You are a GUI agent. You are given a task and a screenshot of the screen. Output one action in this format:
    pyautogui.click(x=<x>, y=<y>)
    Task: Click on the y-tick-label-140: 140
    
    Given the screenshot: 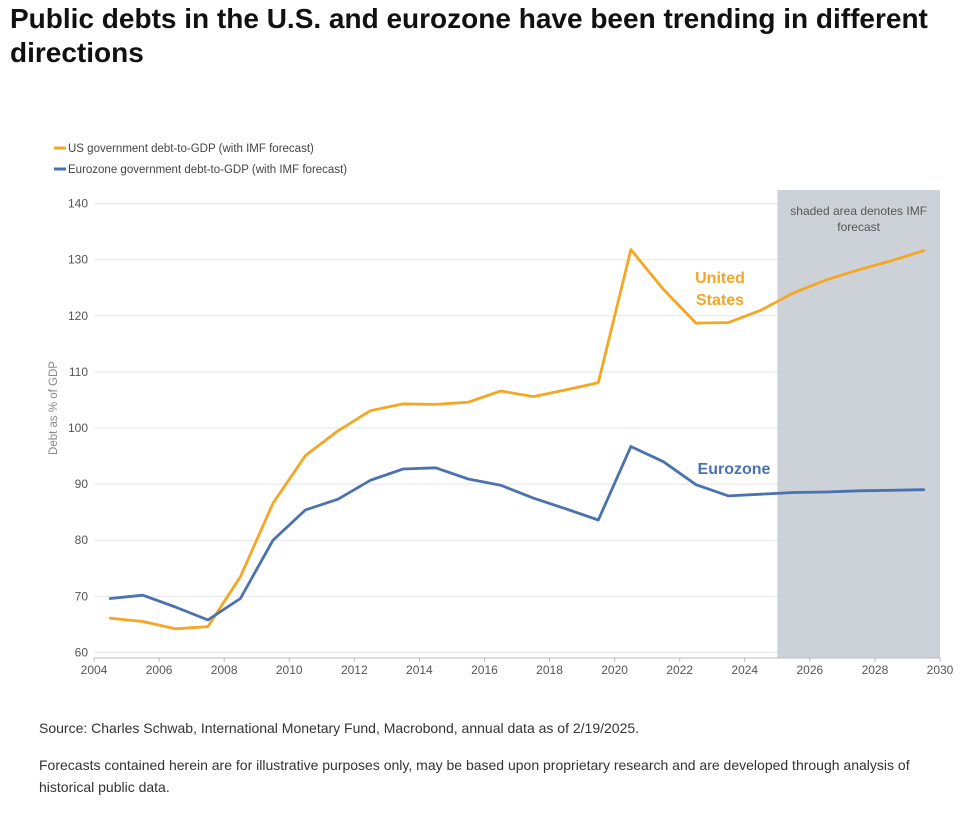 What is the action you would take?
    pyautogui.click(x=78, y=204)
    